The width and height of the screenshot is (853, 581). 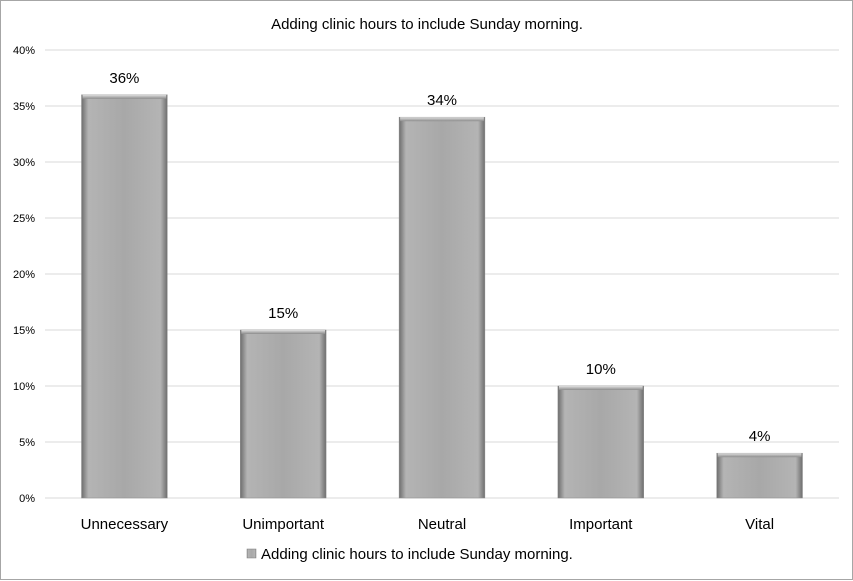 What do you see at coordinates (24, 107) in the screenshot?
I see `y-tick-label: 35%` at bounding box center [24, 107].